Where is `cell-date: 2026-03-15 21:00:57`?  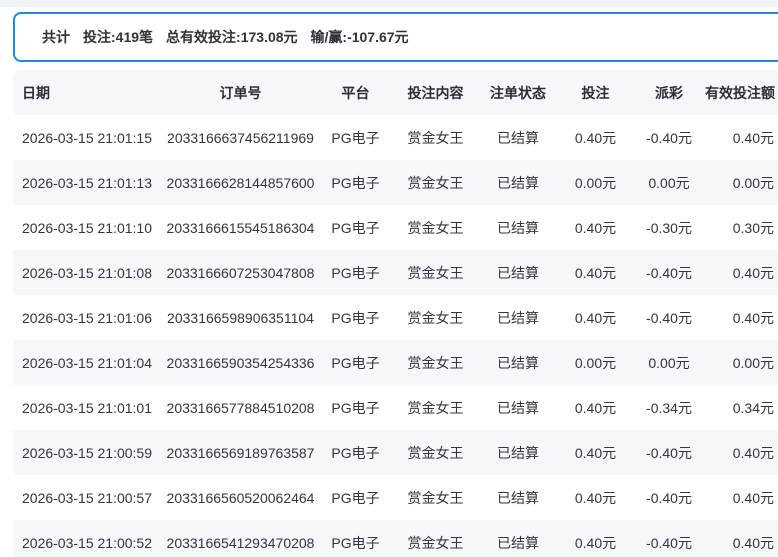
cell-date: 2026-03-15 21:00:57 is located at coordinates (87, 497).